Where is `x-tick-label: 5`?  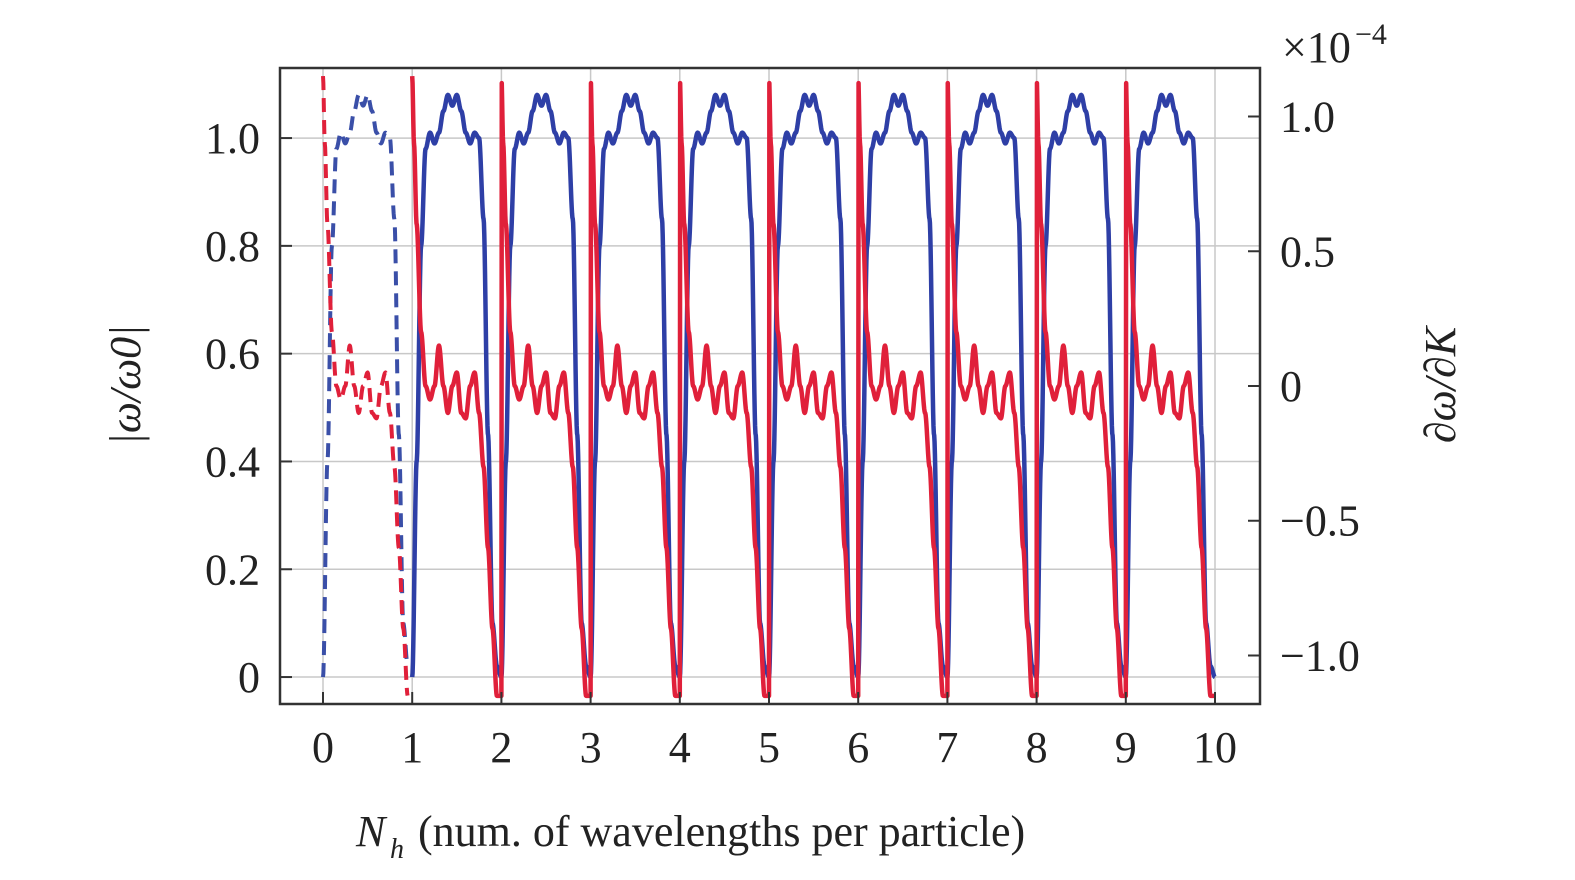
x-tick-label: 5 is located at coordinates (769, 747).